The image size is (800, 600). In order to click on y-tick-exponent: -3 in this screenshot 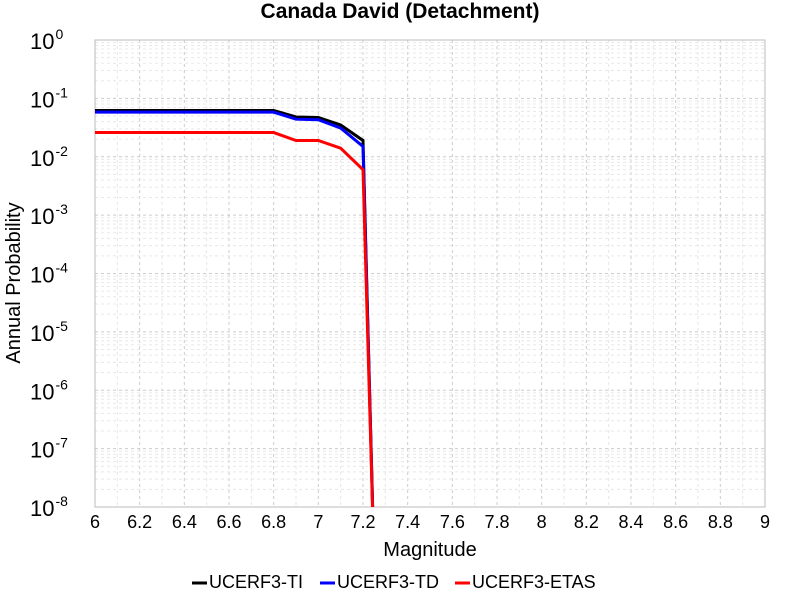, I will do `click(61, 209)`.